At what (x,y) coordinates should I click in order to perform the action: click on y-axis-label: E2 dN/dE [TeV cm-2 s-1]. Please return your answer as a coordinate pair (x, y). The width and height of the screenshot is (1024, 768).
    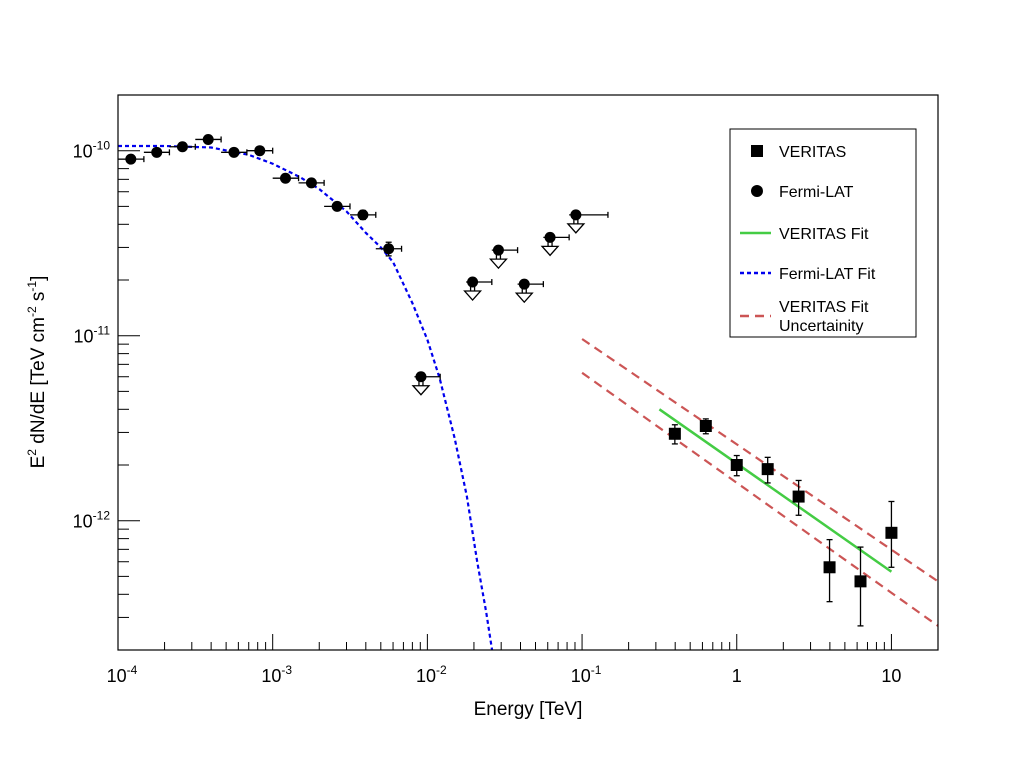
    Looking at the image, I should click on (37, 372).